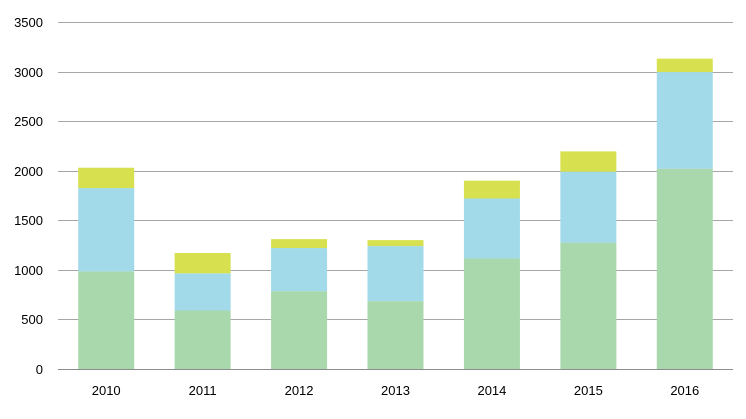 The width and height of the screenshot is (746, 419). Describe the element at coordinates (28, 196) in the screenshot. I see `y-axis-tick-labels: 0 500 1000 1500 2000 2500 3000 3500` at that location.